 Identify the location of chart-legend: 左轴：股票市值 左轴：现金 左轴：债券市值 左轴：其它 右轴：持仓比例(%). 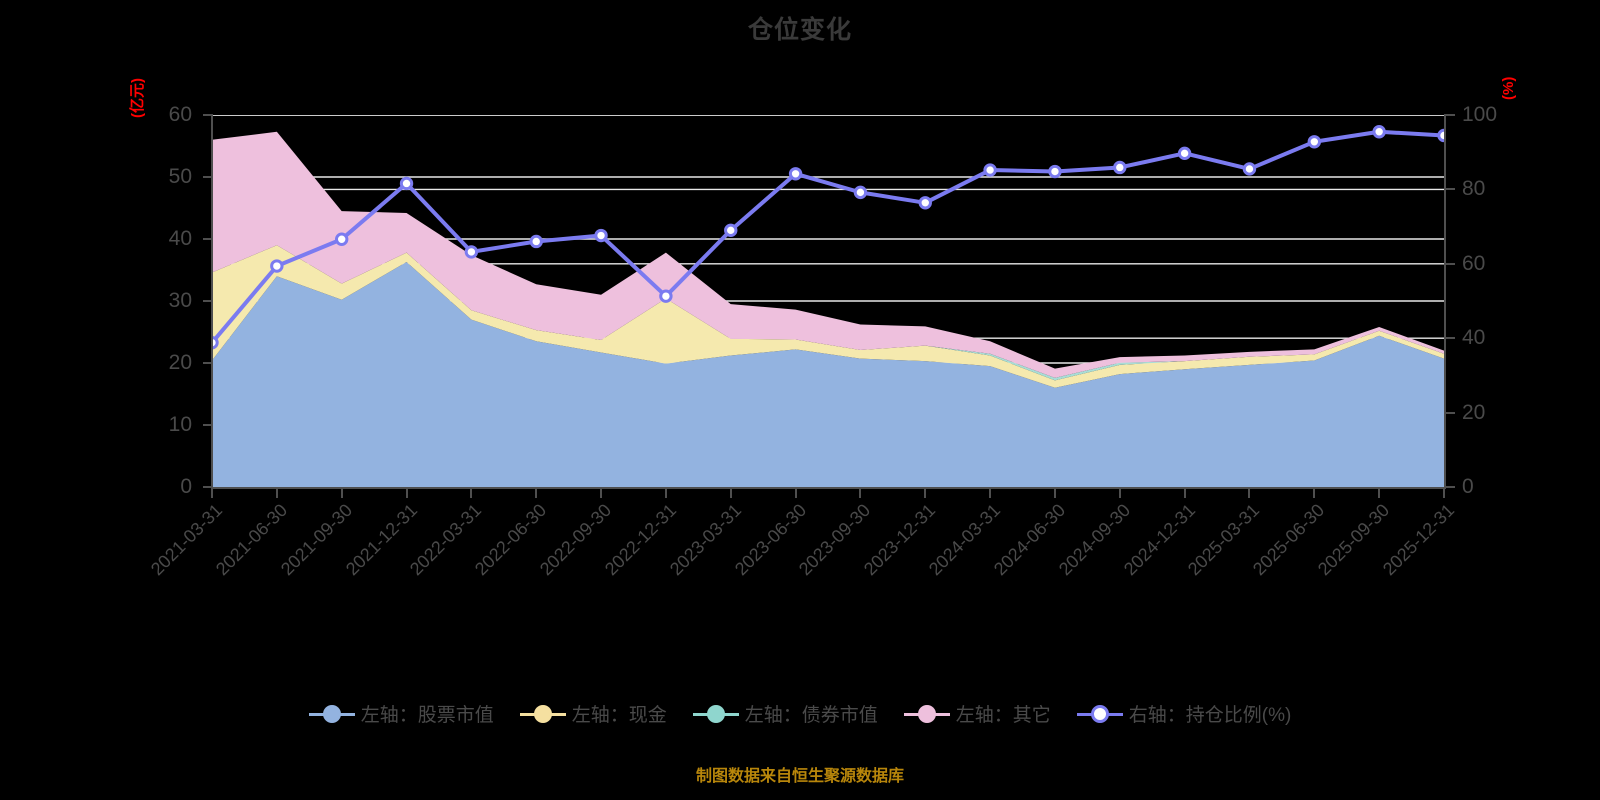
(800, 713).